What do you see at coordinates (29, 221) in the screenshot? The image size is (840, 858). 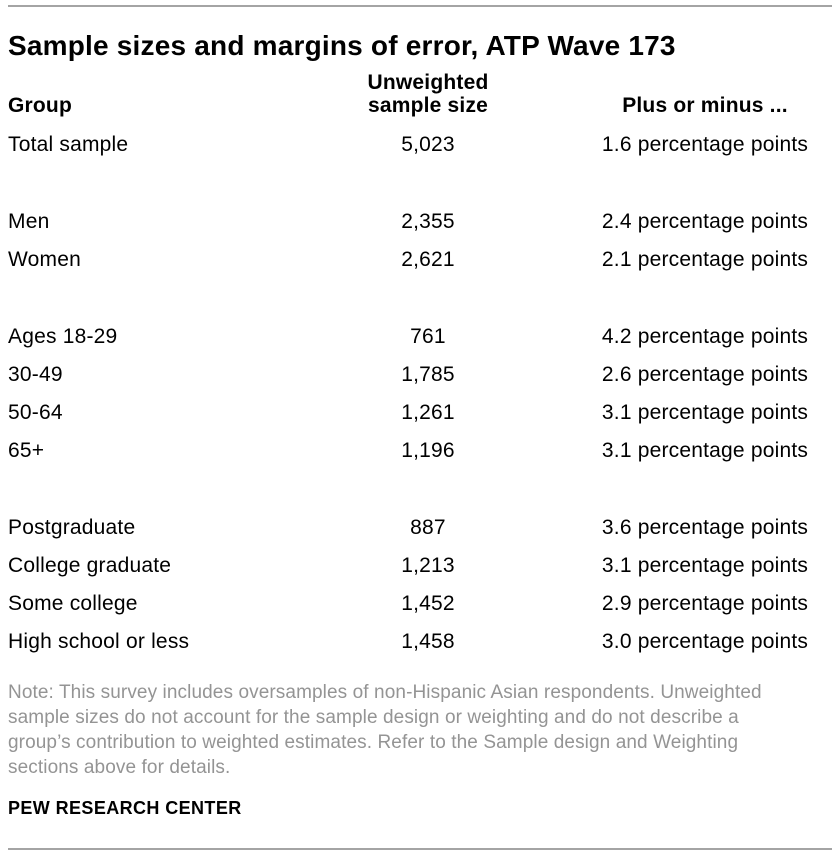 I see `group-cell: Men` at bounding box center [29, 221].